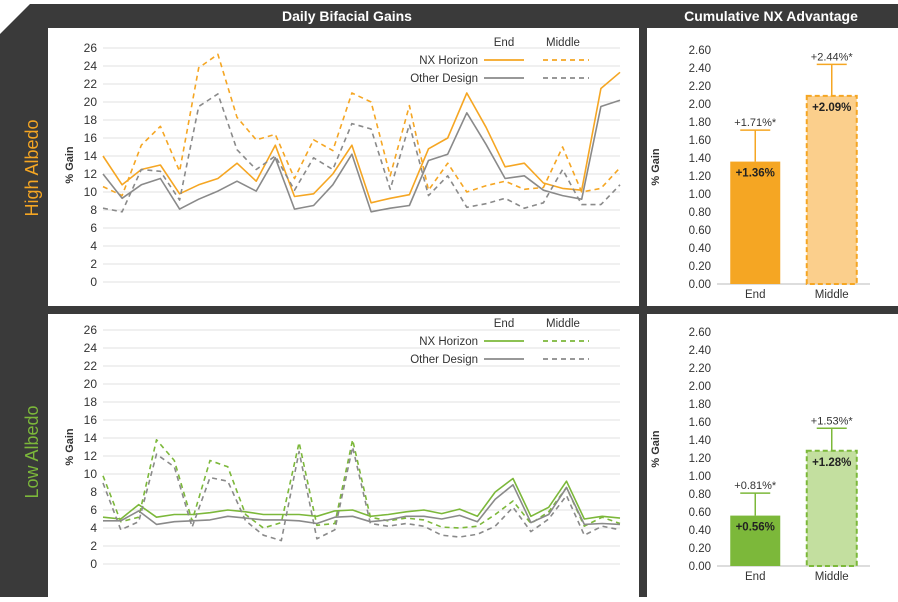 This screenshot has width=898, height=602. Describe the element at coordinates (700, 495) in the screenshot. I see `low-cum-ytick-label: 0.80` at that location.